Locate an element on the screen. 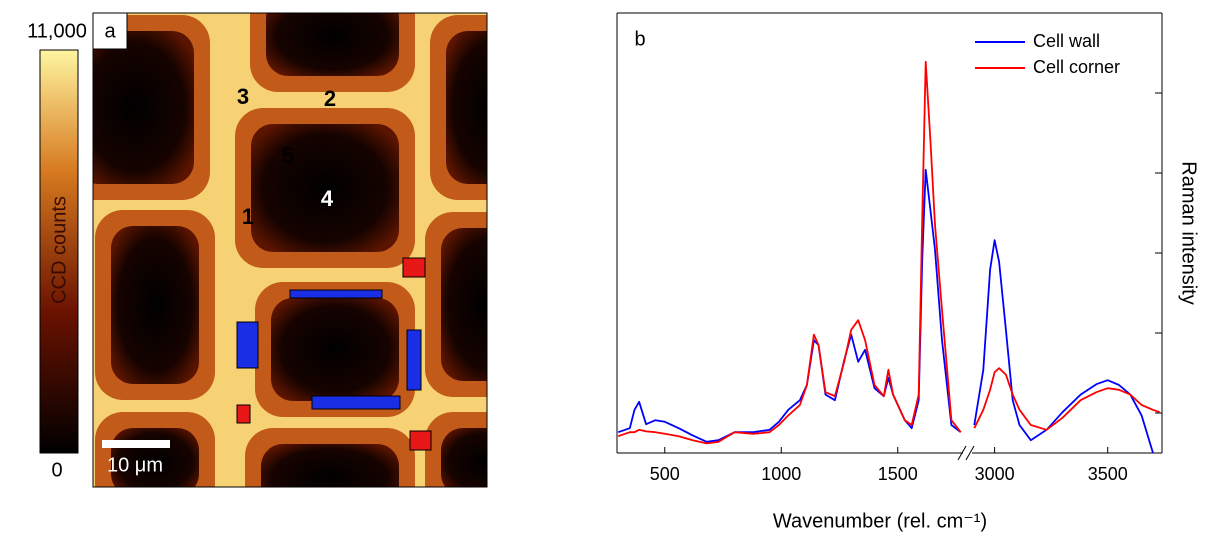 Image resolution: width=1205 pixels, height=541 pixels. x-tick-label: 3000 is located at coordinates (995, 474).